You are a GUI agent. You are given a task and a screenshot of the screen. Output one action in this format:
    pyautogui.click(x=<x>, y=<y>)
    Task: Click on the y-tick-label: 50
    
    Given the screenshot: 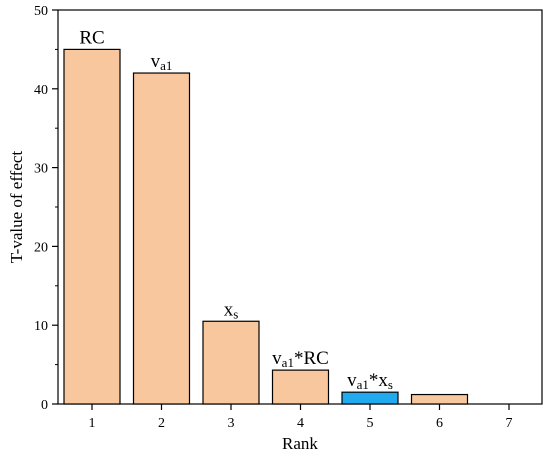 What is the action you would take?
    pyautogui.click(x=41, y=11)
    